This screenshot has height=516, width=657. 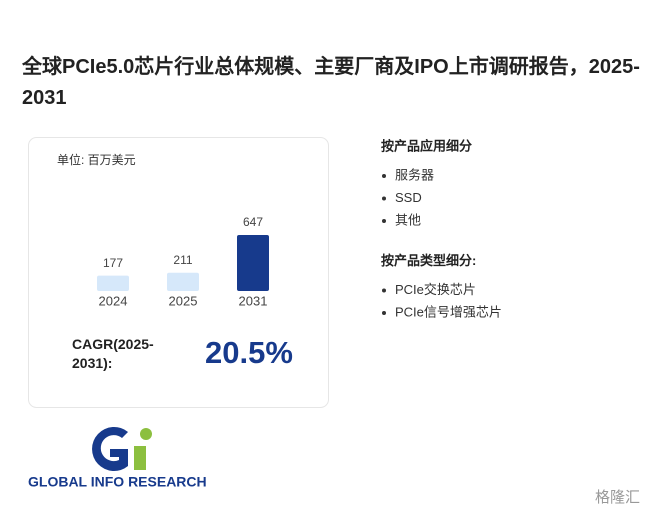 I want to click on category-label: 2025, so click(x=183, y=300).